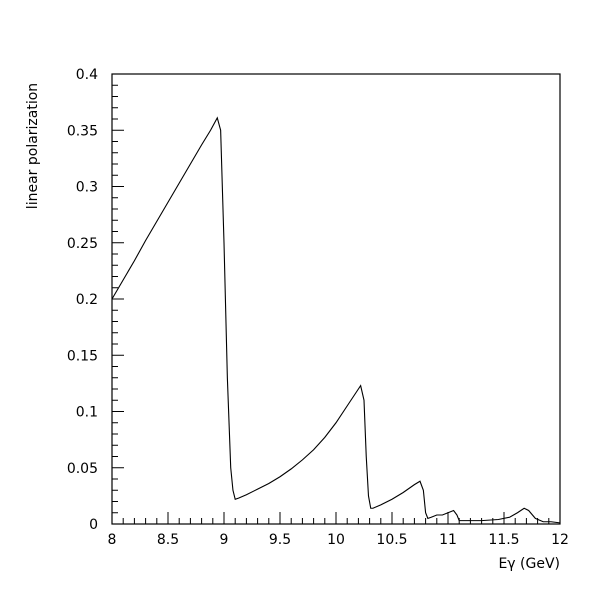 This screenshot has height=600, width=600. Describe the element at coordinates (336, 540) in the screenshot. I see `x-tick-label: 10` at that location.